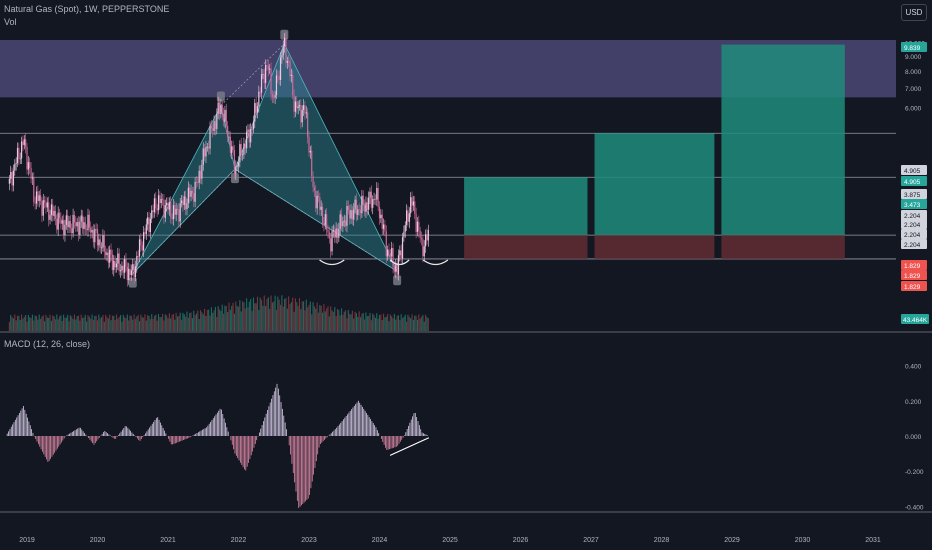  Describe the element at coordinates (913, 402) in the screenshot. I see `macd-y-tick-label: 0.200` at that location.